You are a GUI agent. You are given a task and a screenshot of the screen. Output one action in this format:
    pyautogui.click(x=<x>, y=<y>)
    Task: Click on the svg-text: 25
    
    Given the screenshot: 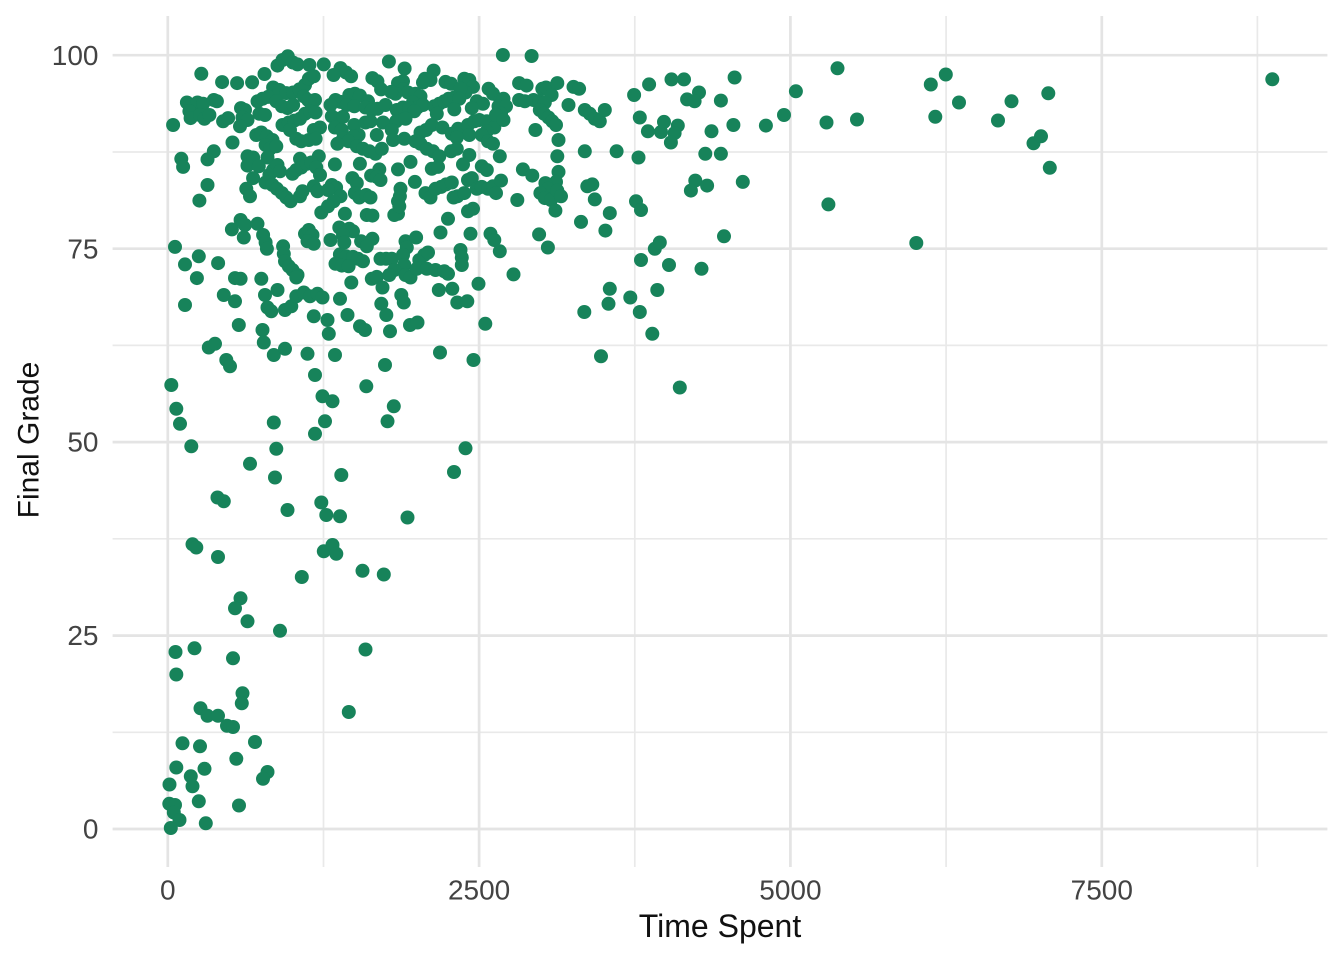 What is the action you would take?
    pyautogui.click(x=82, y=635)
    